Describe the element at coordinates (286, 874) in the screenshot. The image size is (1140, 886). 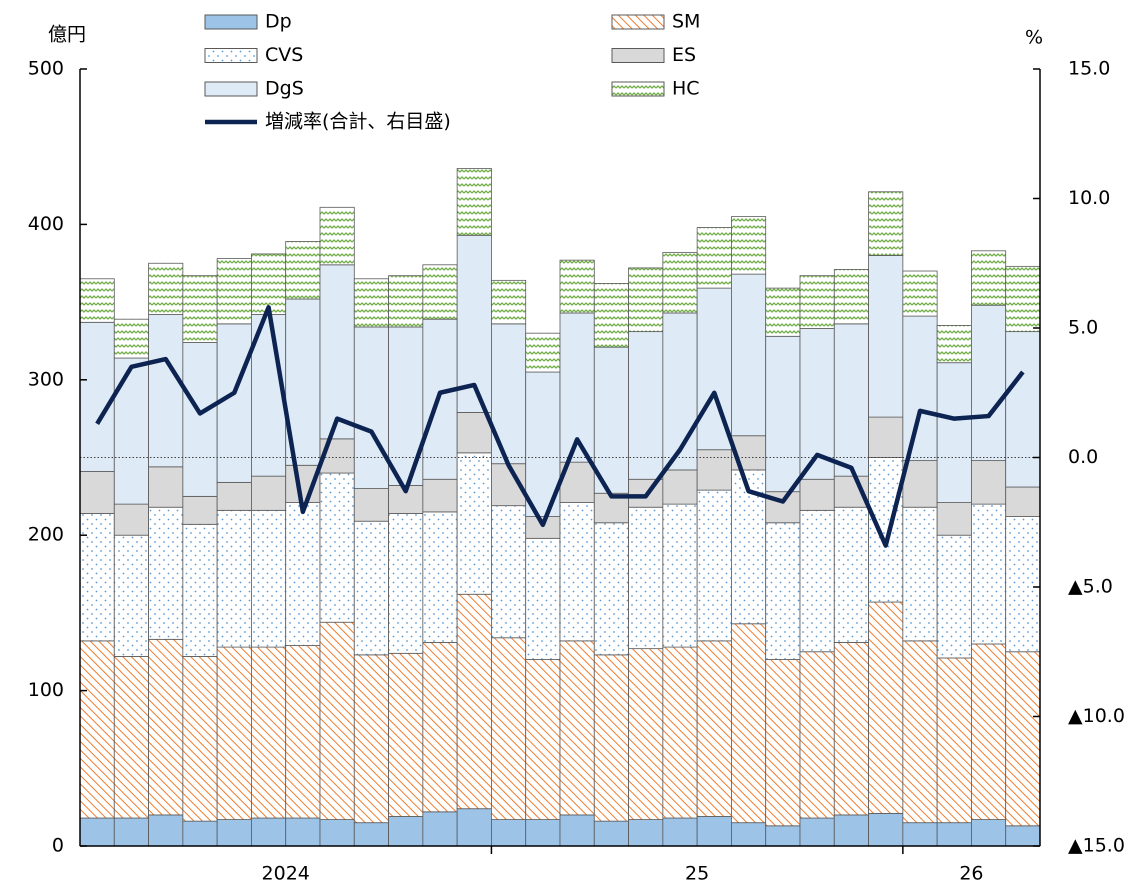
I see `x-tick-label: 2024` at that location.